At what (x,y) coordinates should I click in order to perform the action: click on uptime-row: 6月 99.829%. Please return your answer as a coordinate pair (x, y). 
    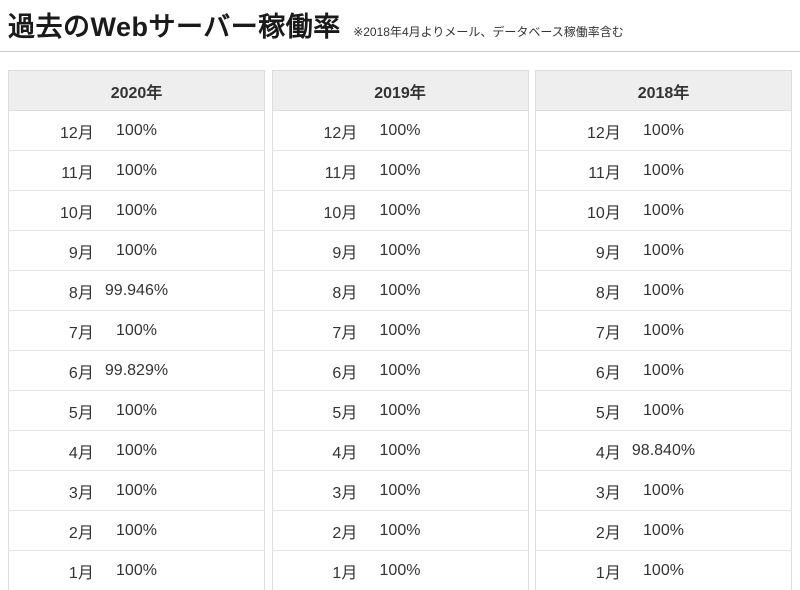
    Looking at the image, I should click on (136, 370).